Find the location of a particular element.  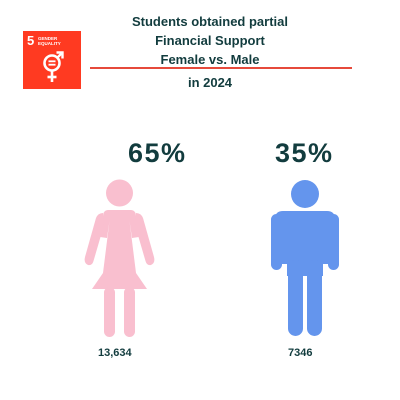

male-count: 7346 is located at coordinates (300, 353).